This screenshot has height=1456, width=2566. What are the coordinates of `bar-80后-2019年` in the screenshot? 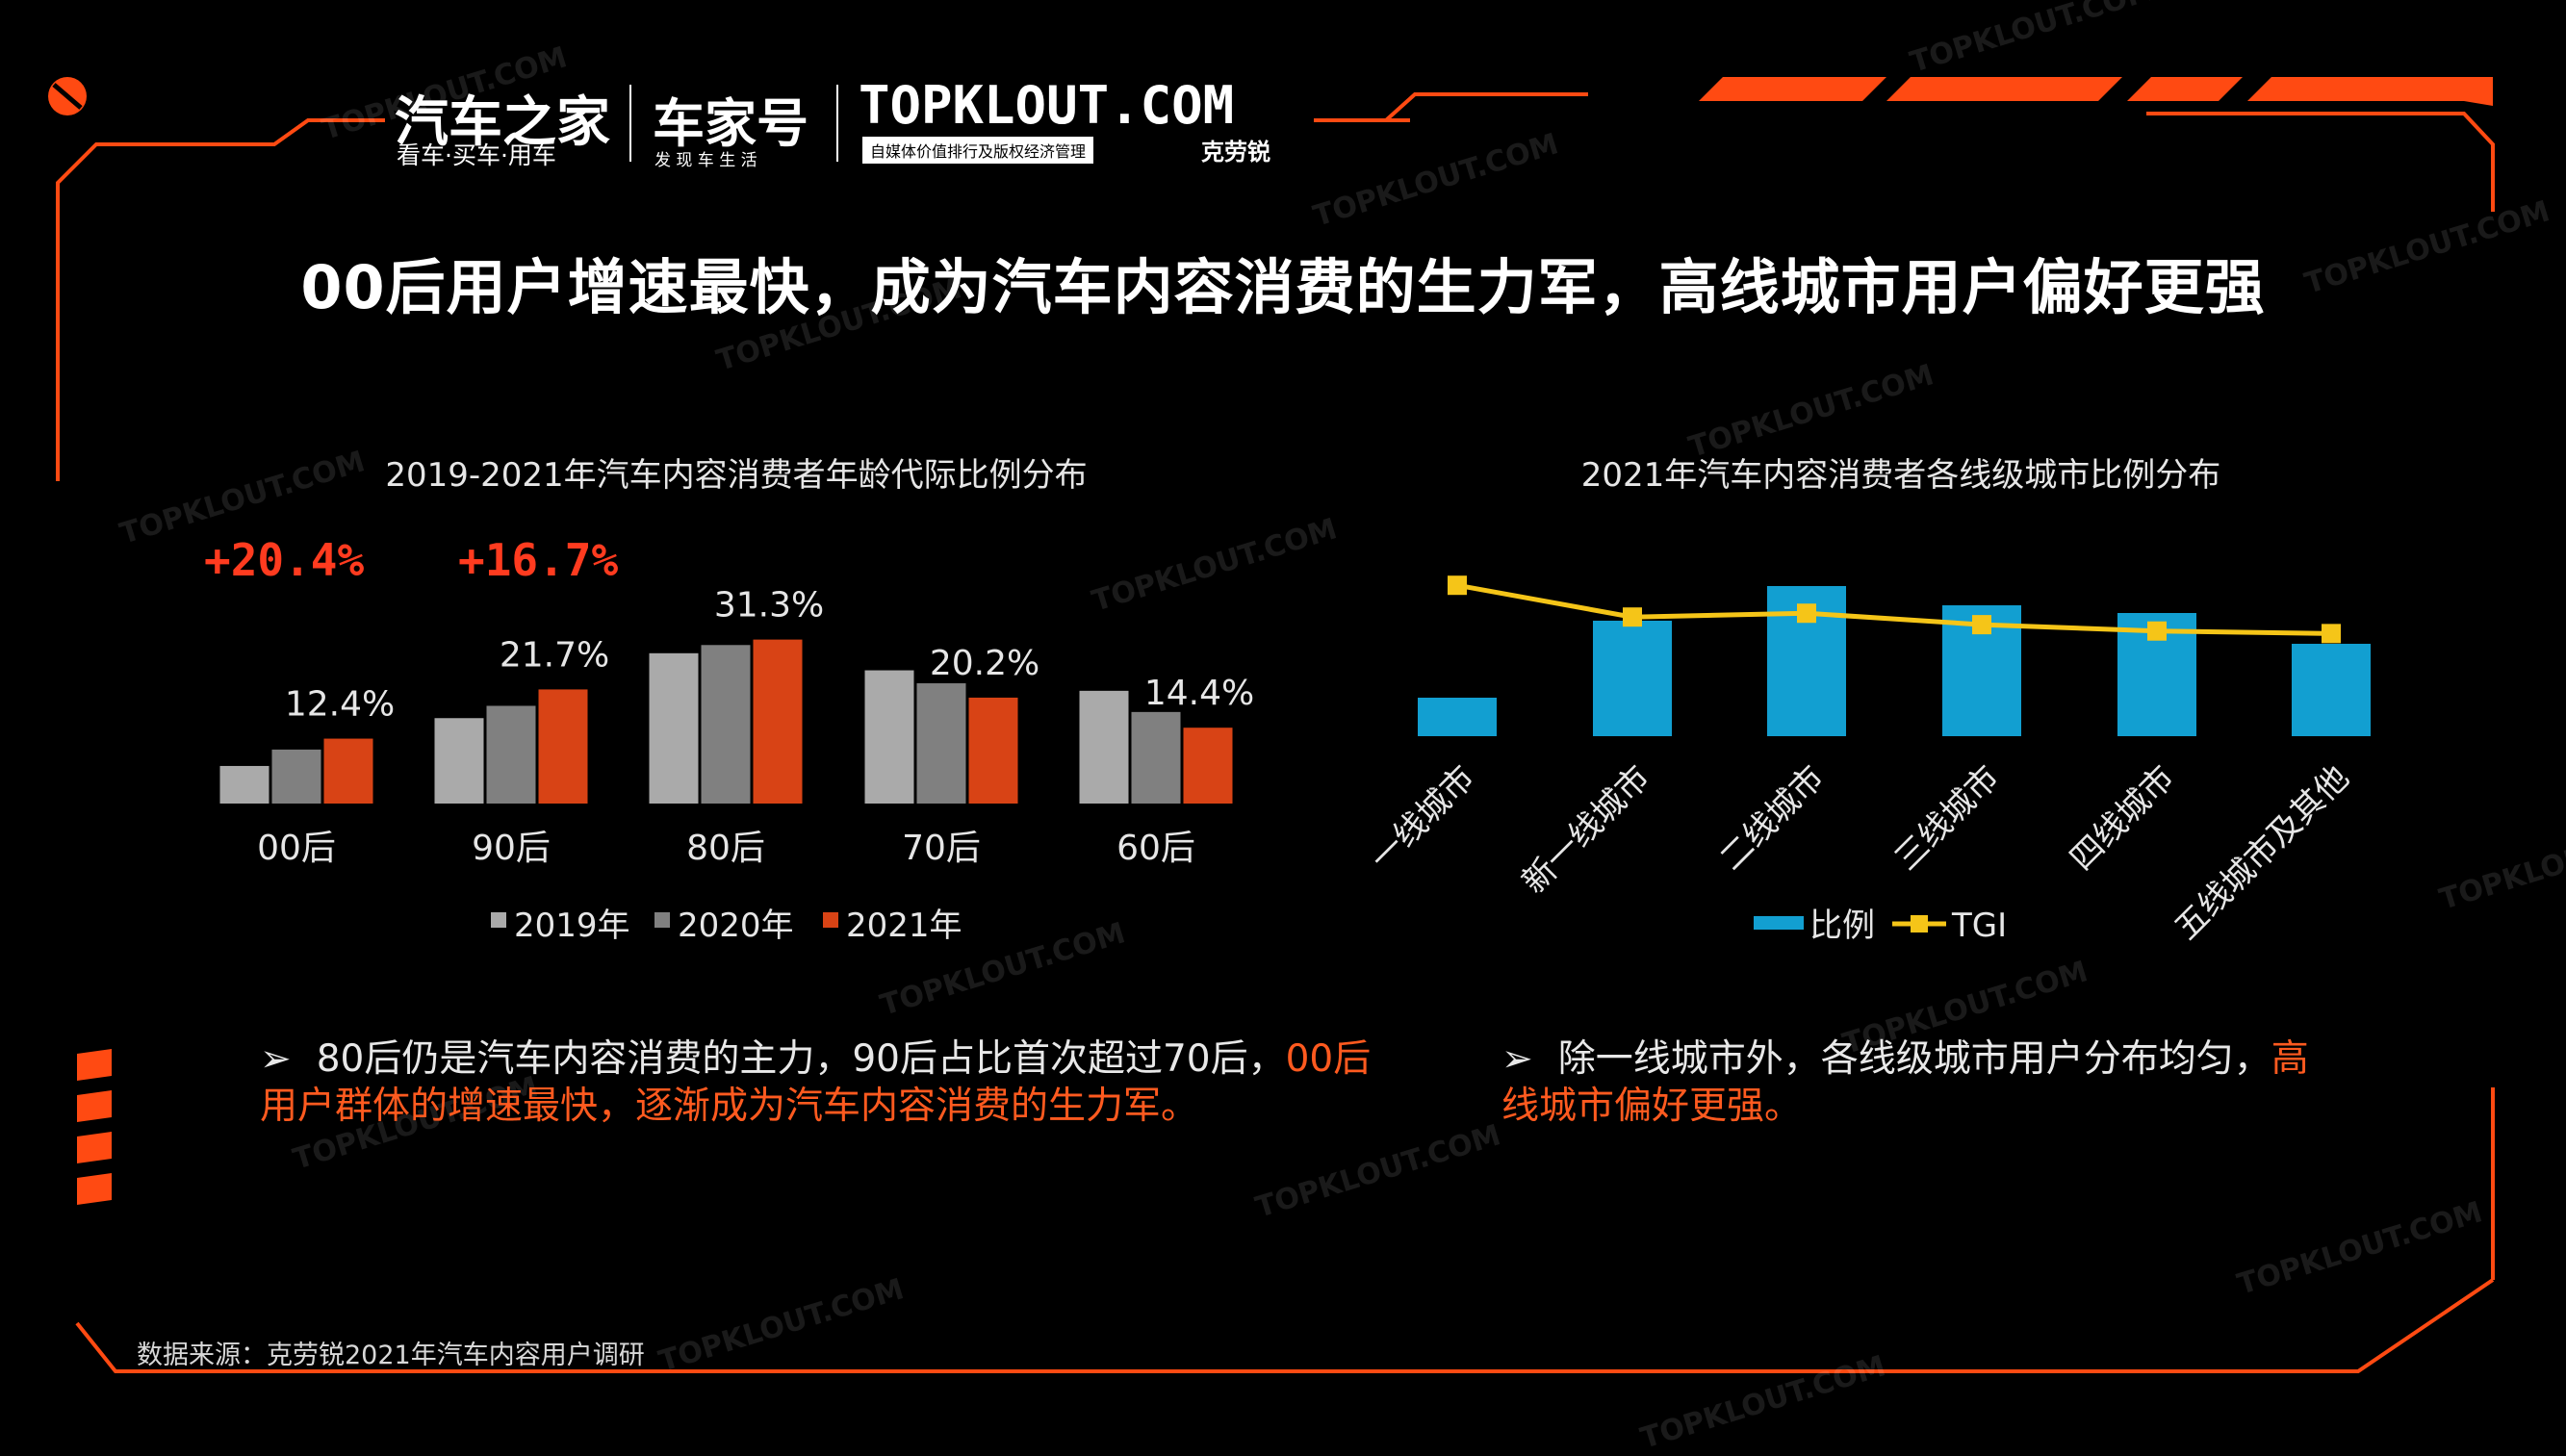 It's located at (674, 728).